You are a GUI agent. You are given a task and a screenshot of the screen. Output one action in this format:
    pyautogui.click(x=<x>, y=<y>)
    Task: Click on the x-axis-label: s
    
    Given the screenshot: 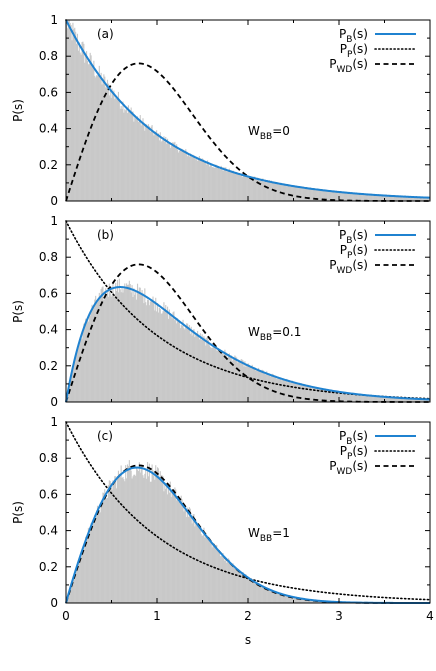 What is the action you would take?
    pyautogui.click(x=248, y=640)
    